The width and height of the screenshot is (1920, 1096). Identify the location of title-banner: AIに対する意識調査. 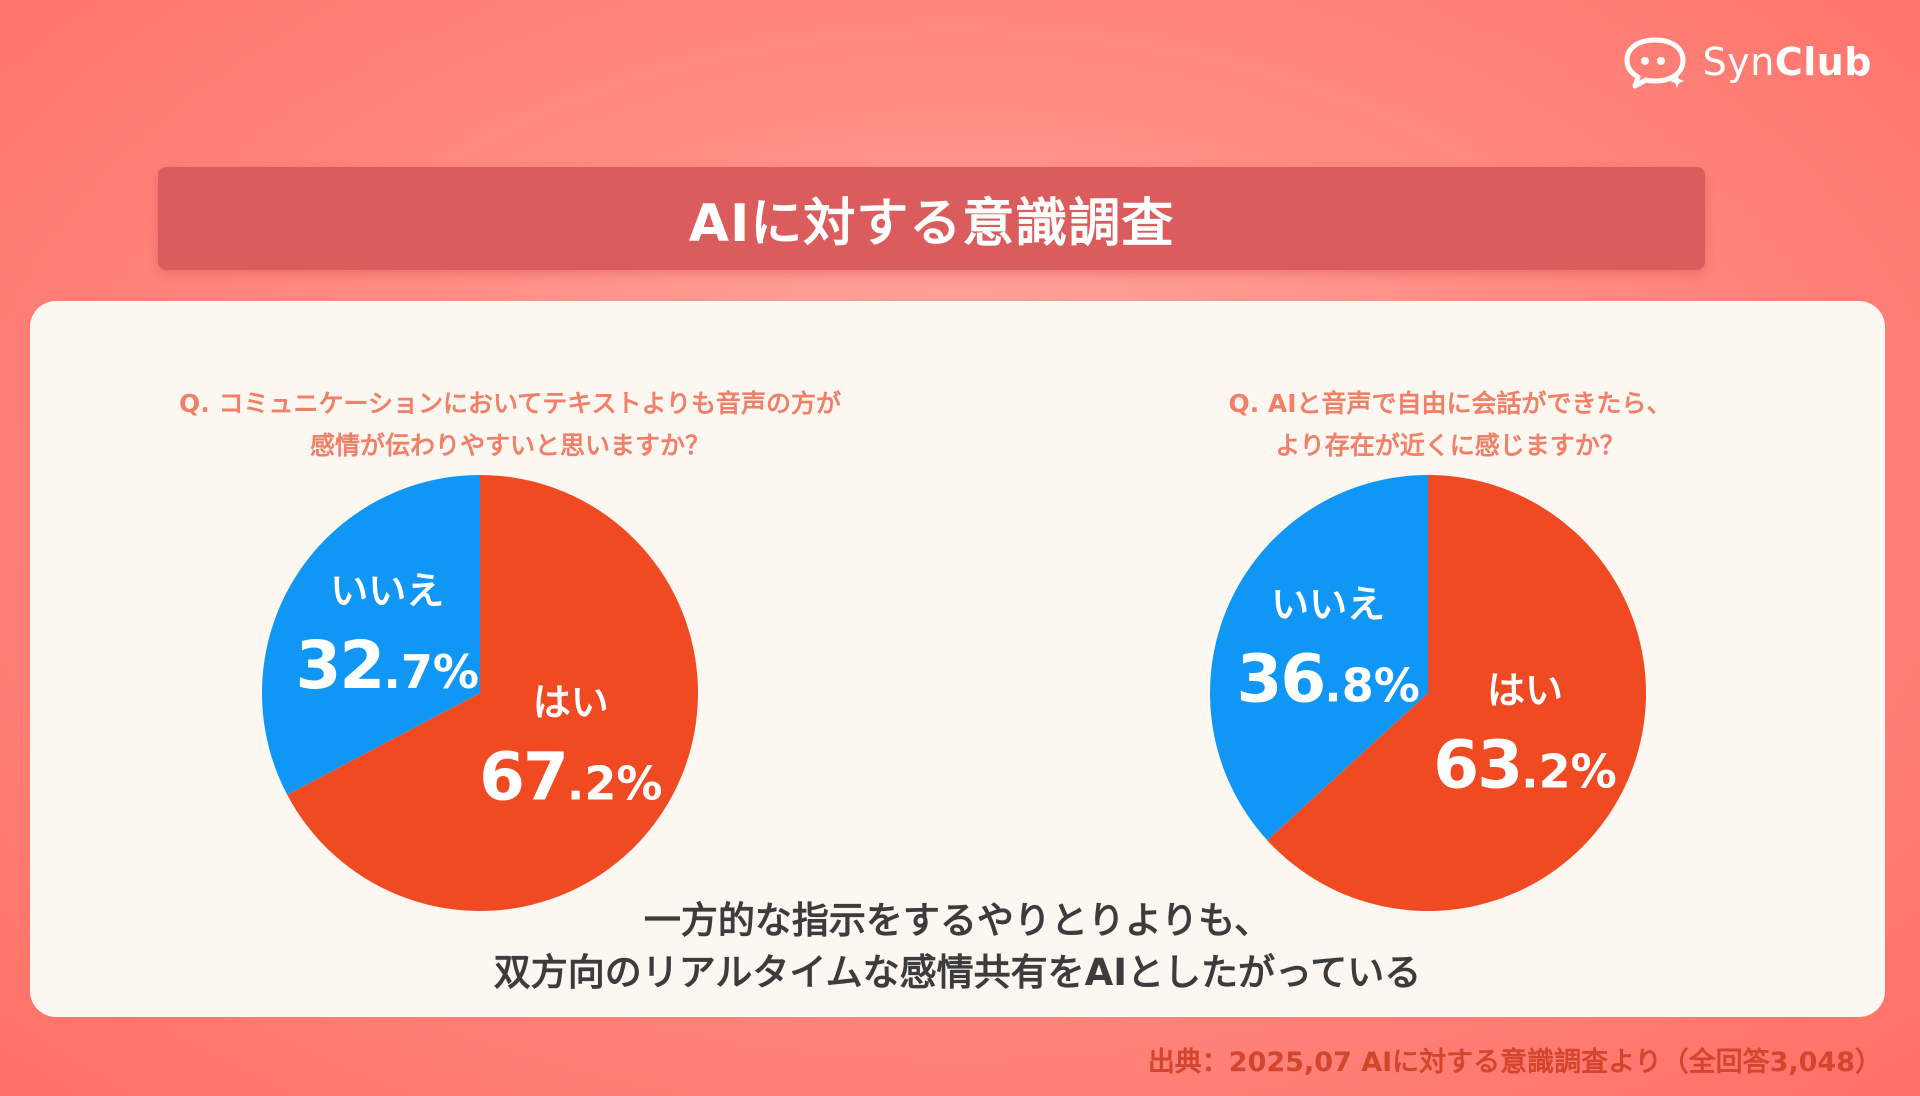
(931, 218).